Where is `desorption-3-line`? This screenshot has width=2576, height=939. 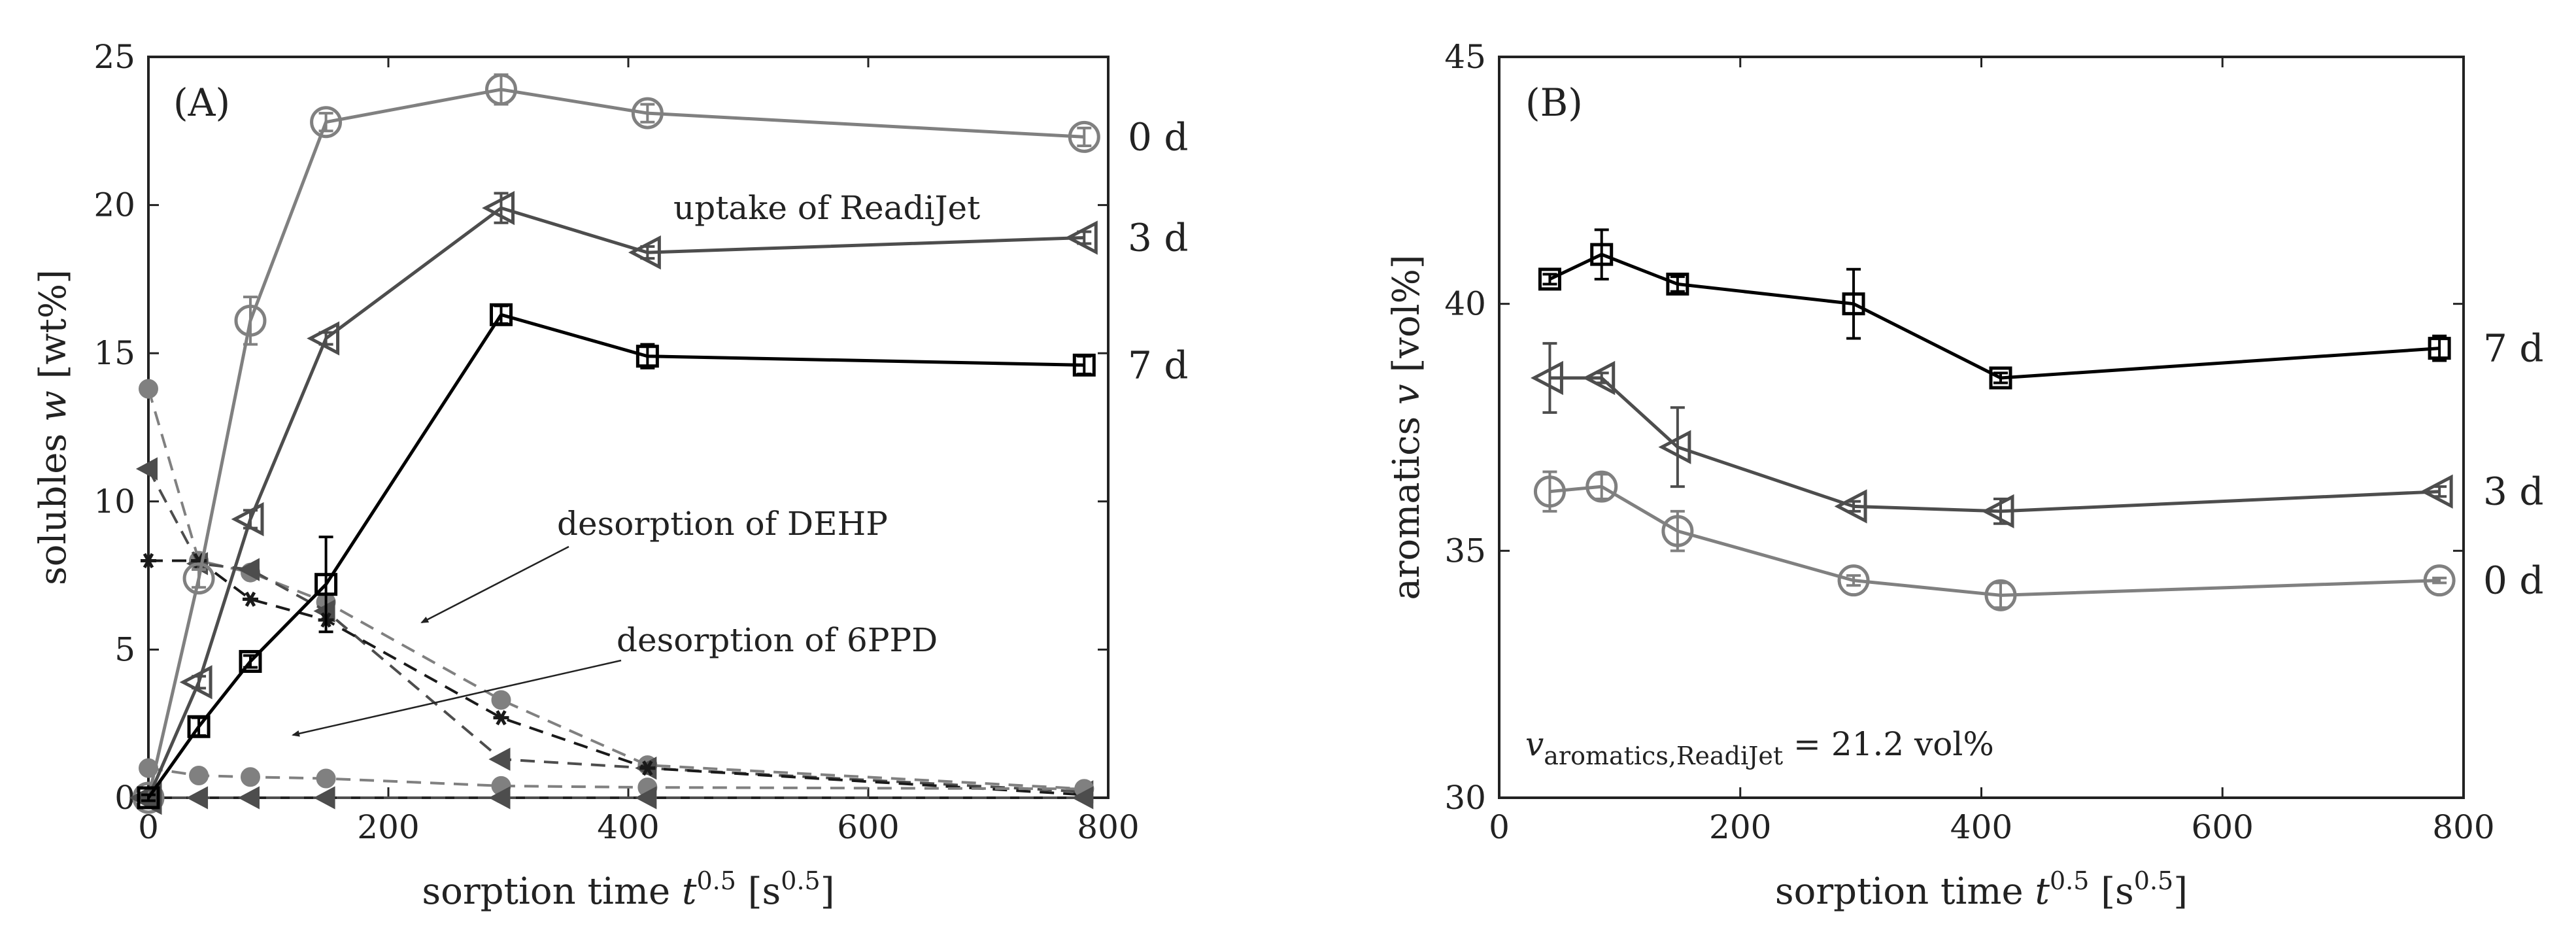
desorption-3-line is located at coordinates (616, 778).